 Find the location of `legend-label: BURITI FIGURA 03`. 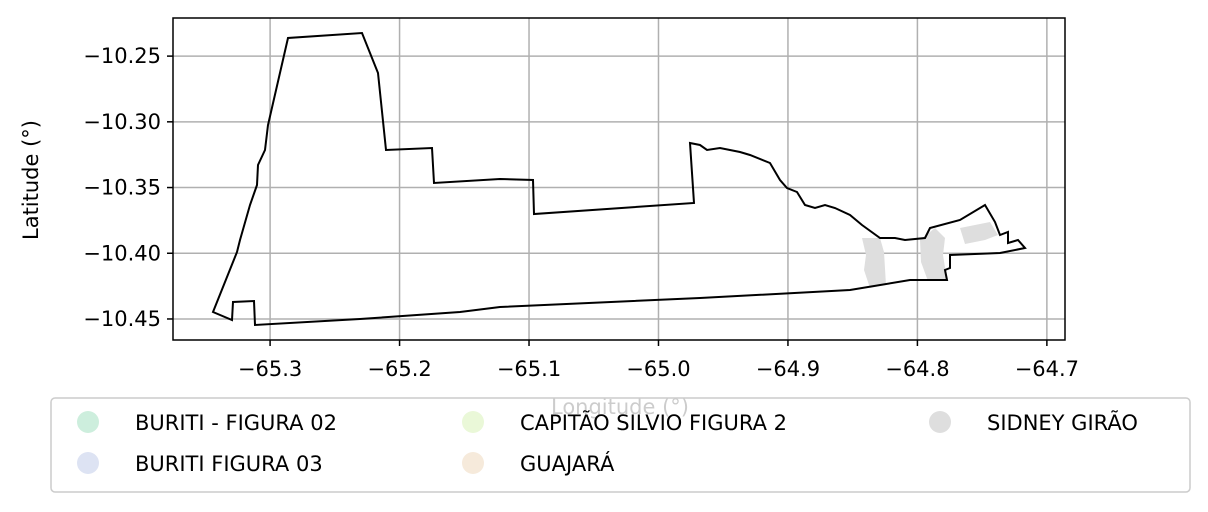

legend-label: BURITI FIGURA 03 is located at coordinates (229, 464).